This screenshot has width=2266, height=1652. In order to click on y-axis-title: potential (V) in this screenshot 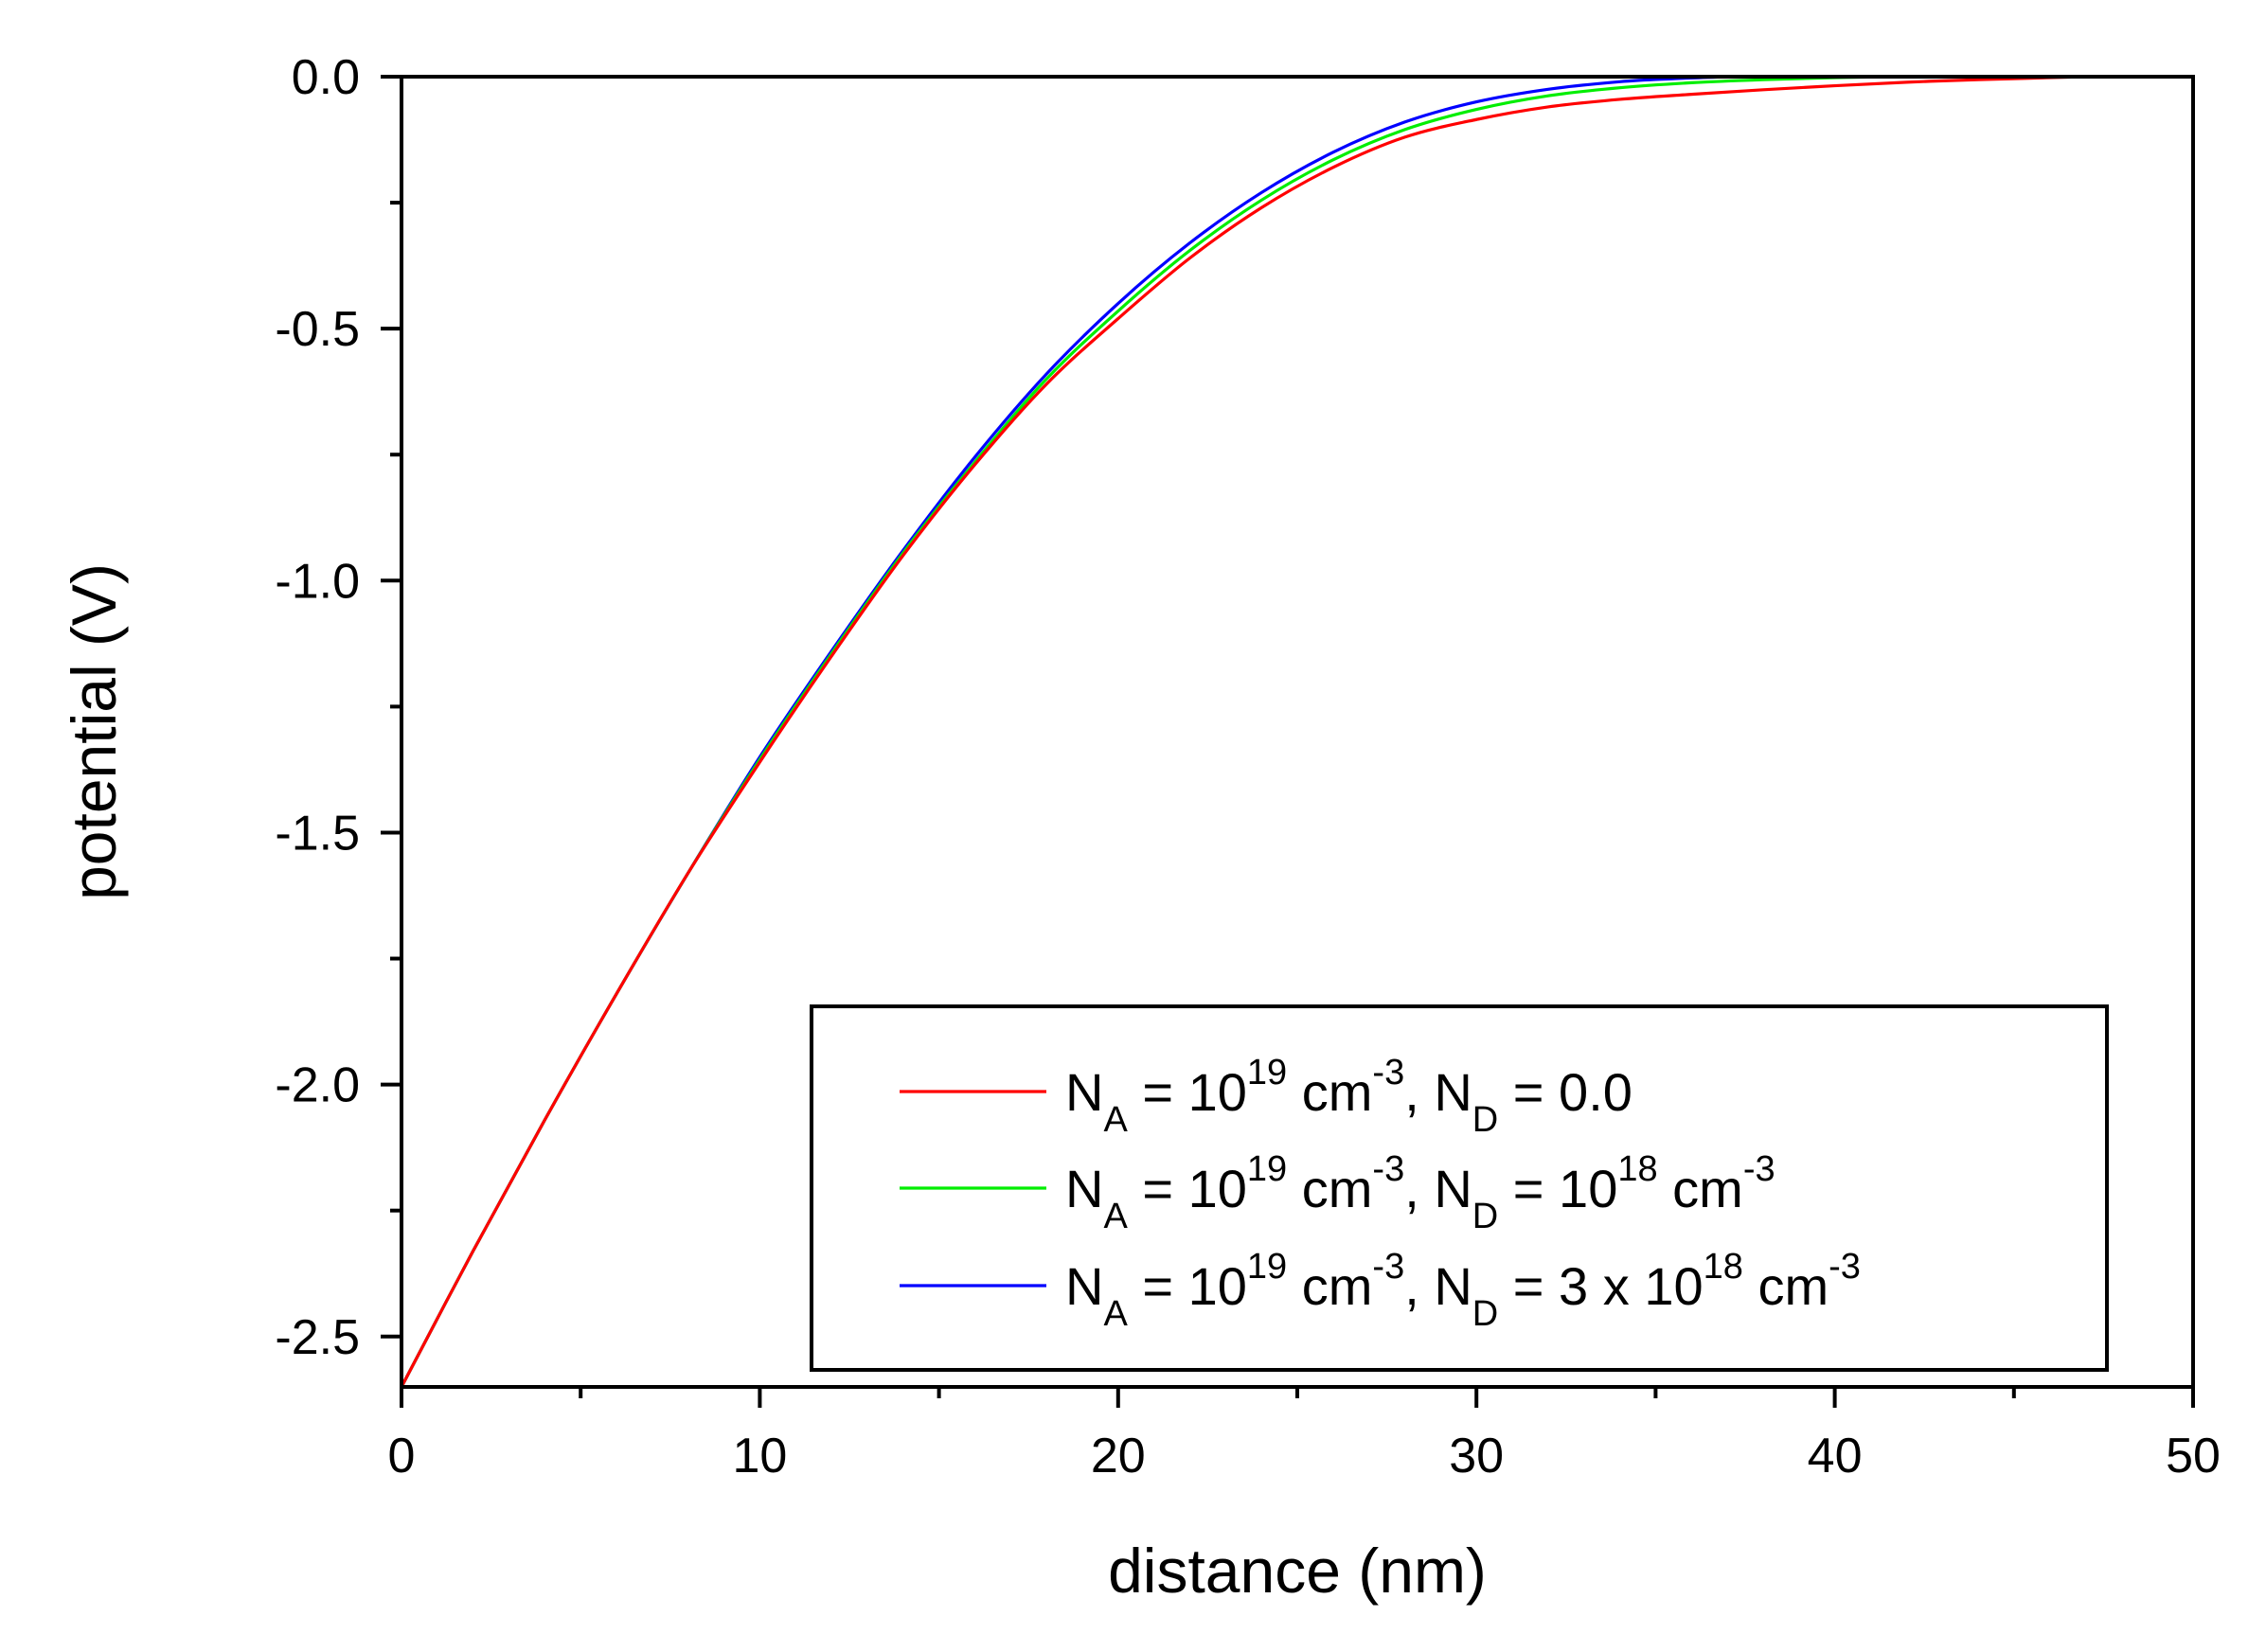, I will do `click(94, 731)`.